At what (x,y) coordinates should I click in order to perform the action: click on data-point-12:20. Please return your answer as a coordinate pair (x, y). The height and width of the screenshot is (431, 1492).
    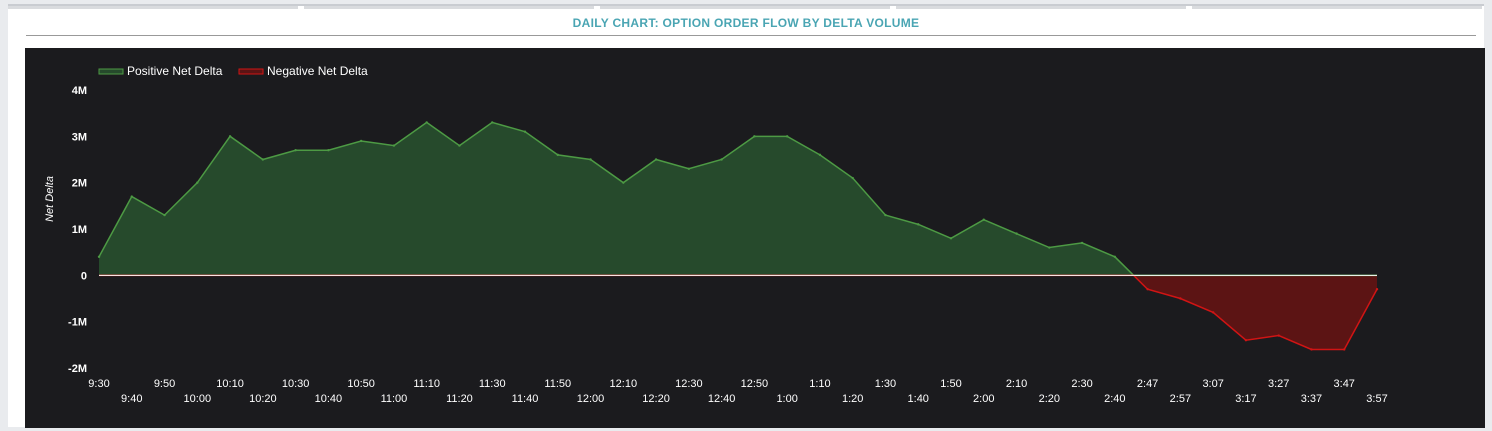
    Looking at the image, I should click on (656, 159).